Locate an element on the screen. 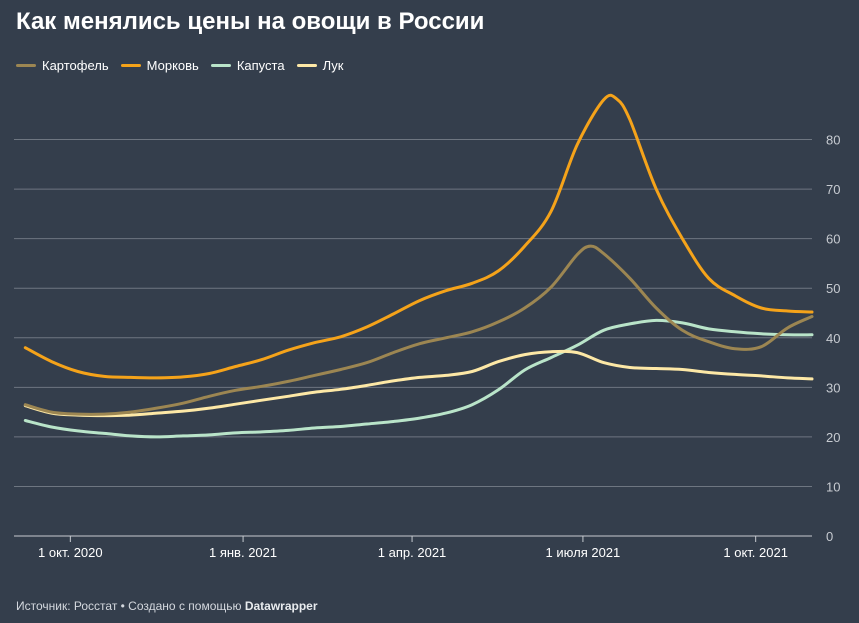 Image resolution: width=859 pixels, height=623 pixels. chart-title: Как менялись цены на овощи в России is located at coordinates (250, 21).